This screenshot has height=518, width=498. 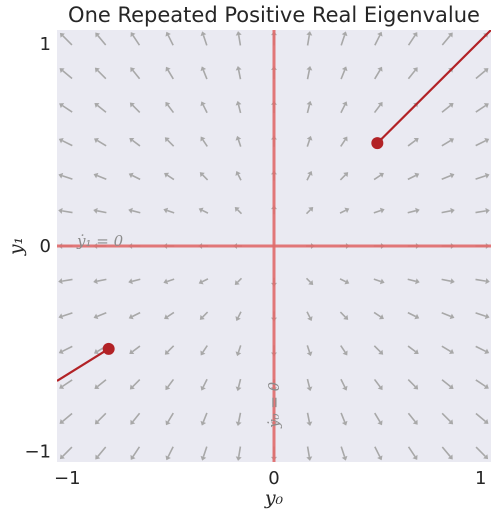 I want to click on trajectory-start-point, so click(x=377, y=143).